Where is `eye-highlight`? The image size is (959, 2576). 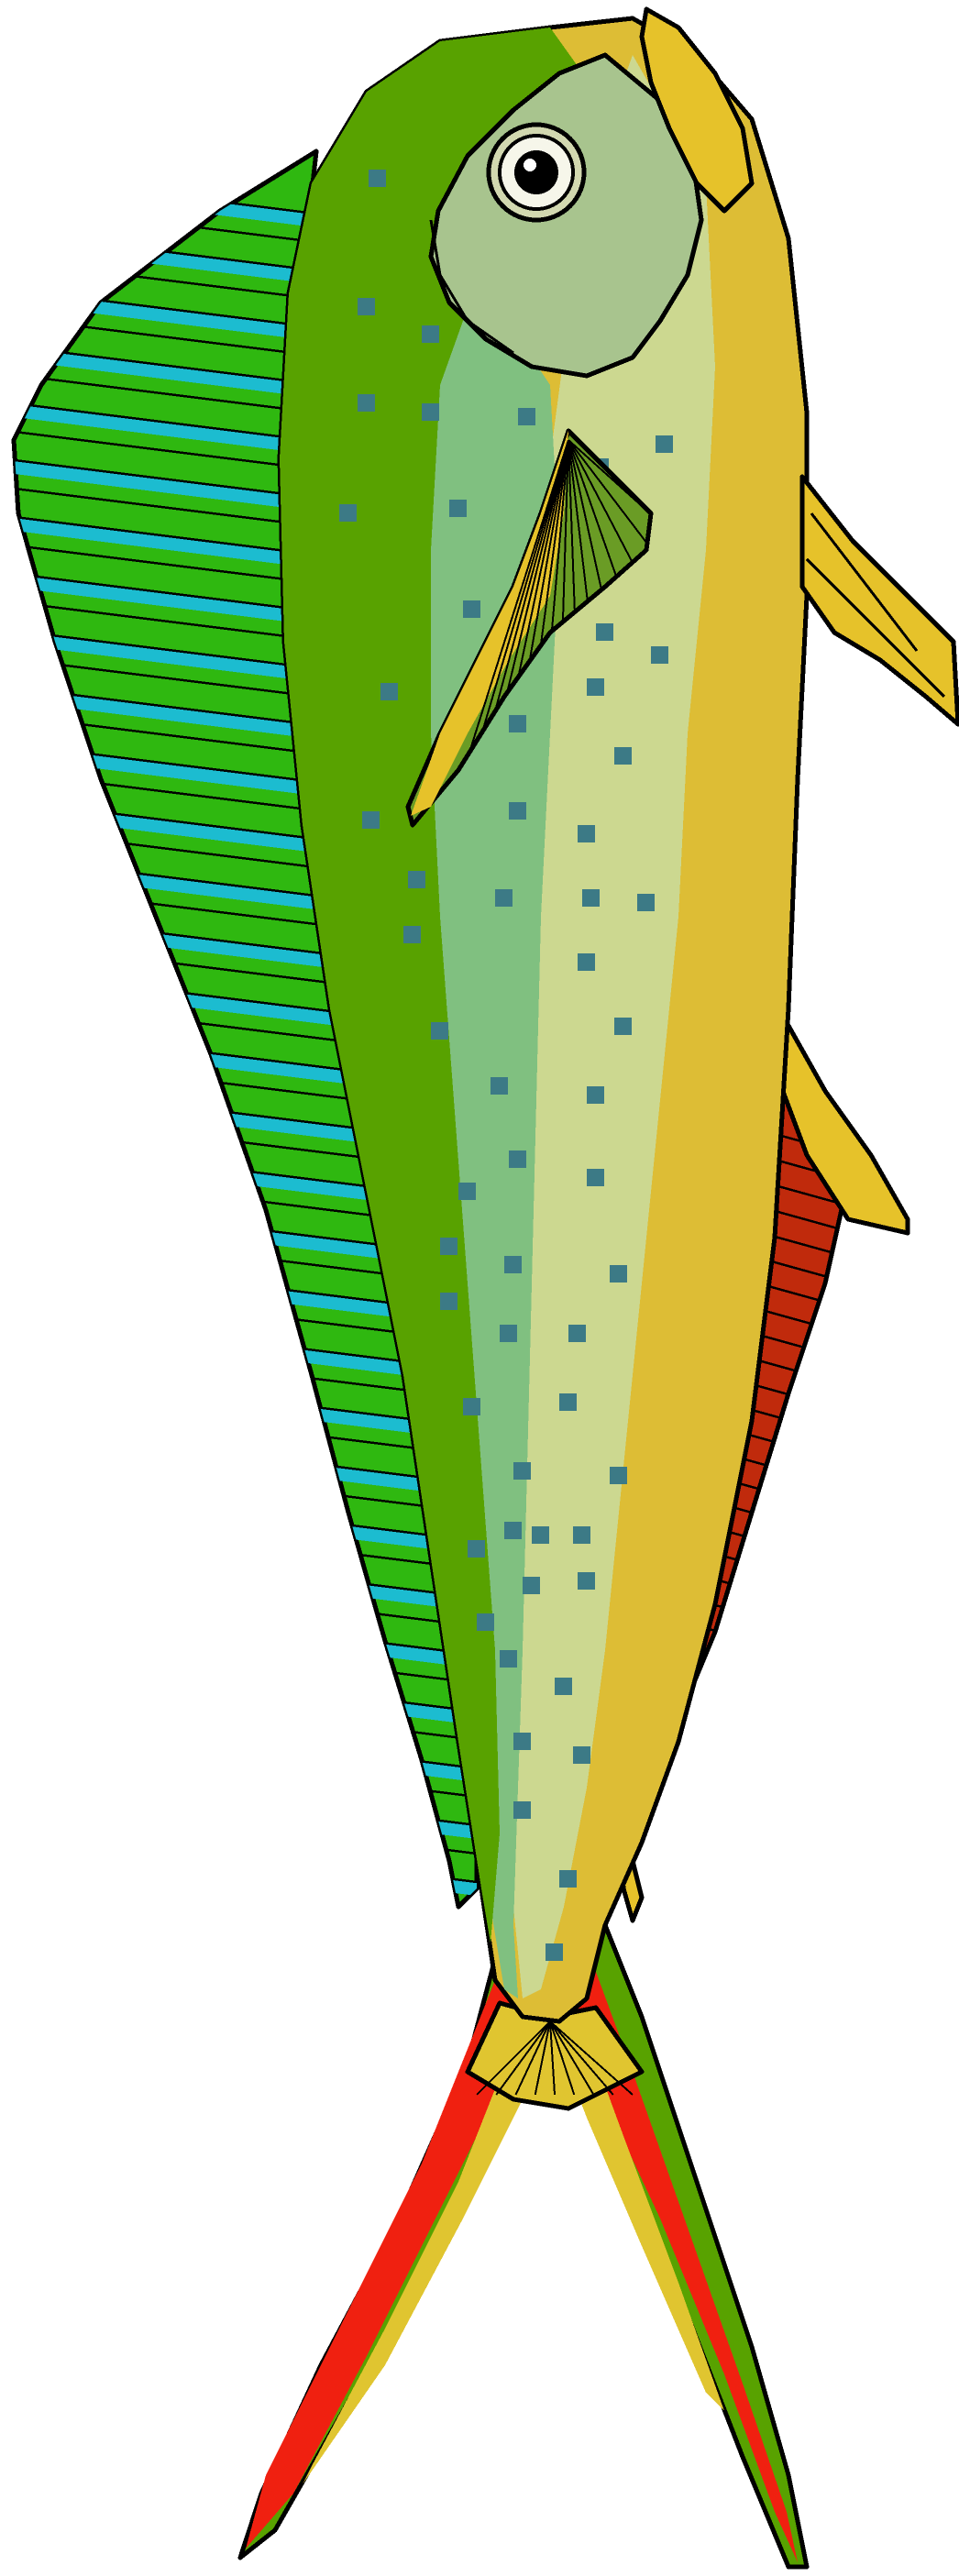
eye-highlight is located at coordinates (530, 165).